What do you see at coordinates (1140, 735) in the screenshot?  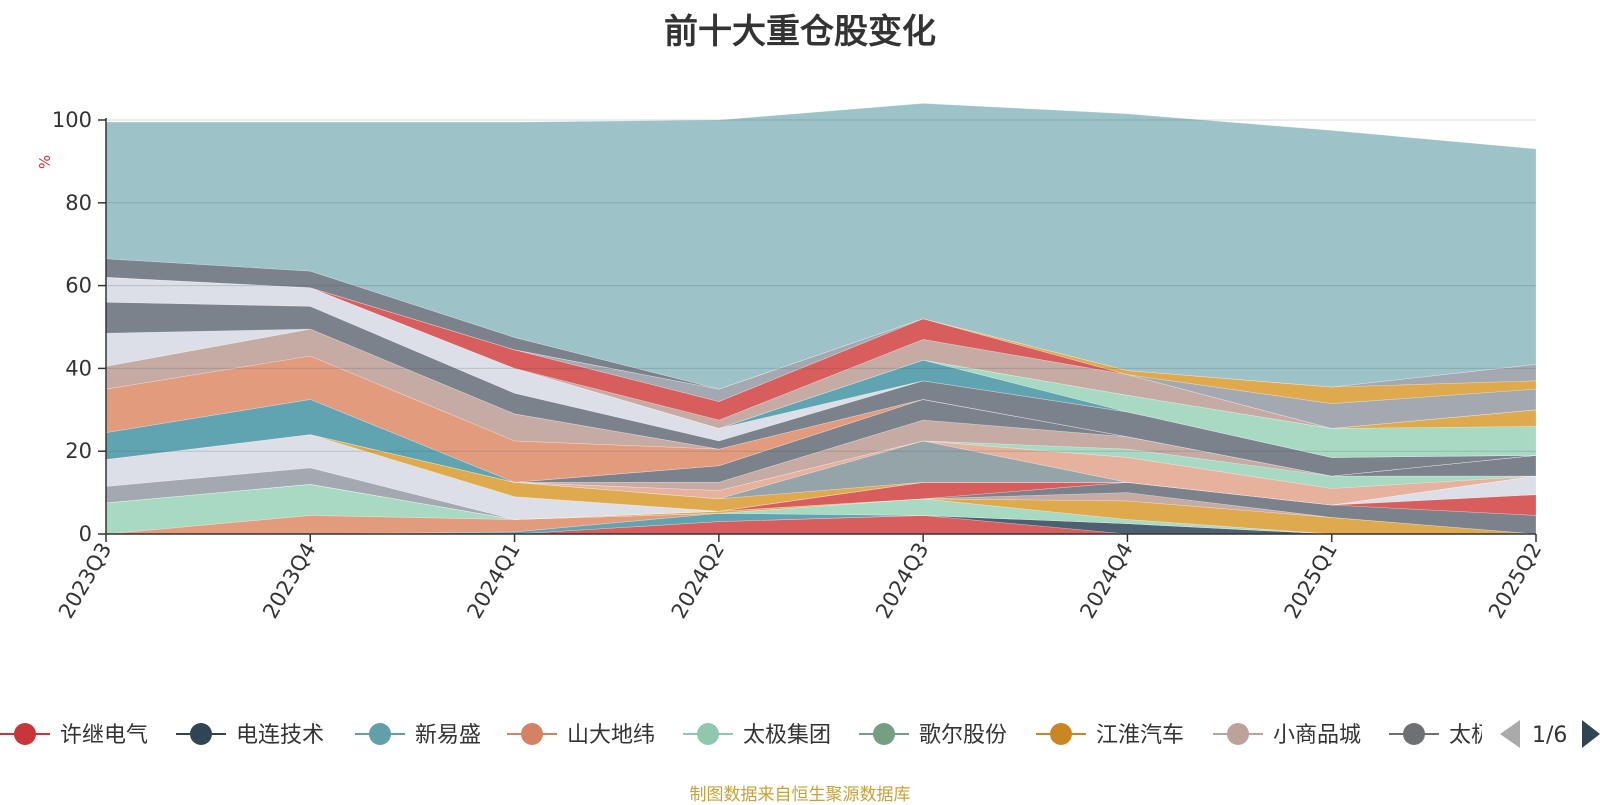 I see `legend-label: 江淮汽车` at bounding box center [1140, 735].